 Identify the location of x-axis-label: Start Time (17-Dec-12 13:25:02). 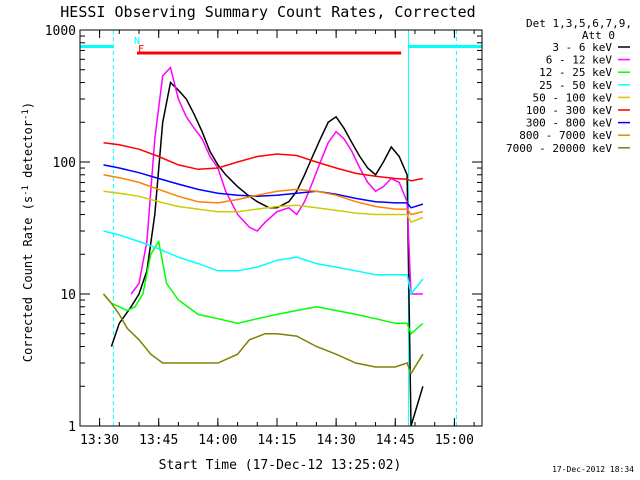
(280, 465).